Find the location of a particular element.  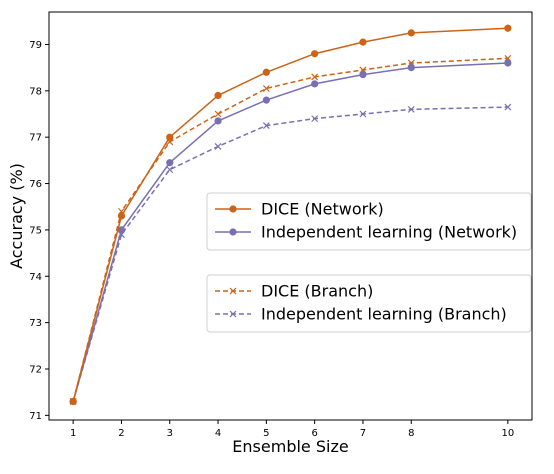

x-tick-label: 3 is located at coordinates (170, 433).